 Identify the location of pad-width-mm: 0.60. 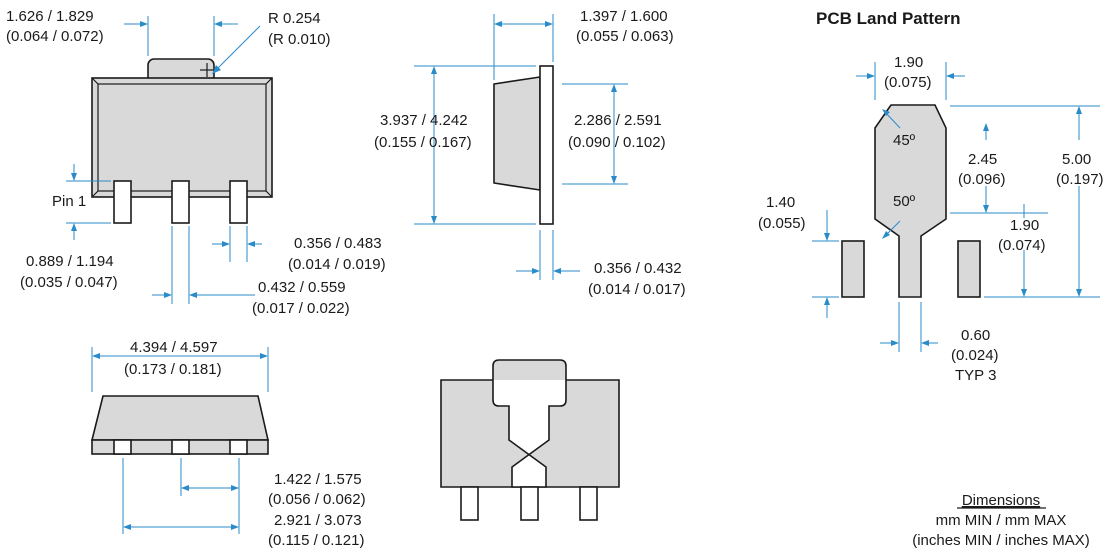
(975, 335).